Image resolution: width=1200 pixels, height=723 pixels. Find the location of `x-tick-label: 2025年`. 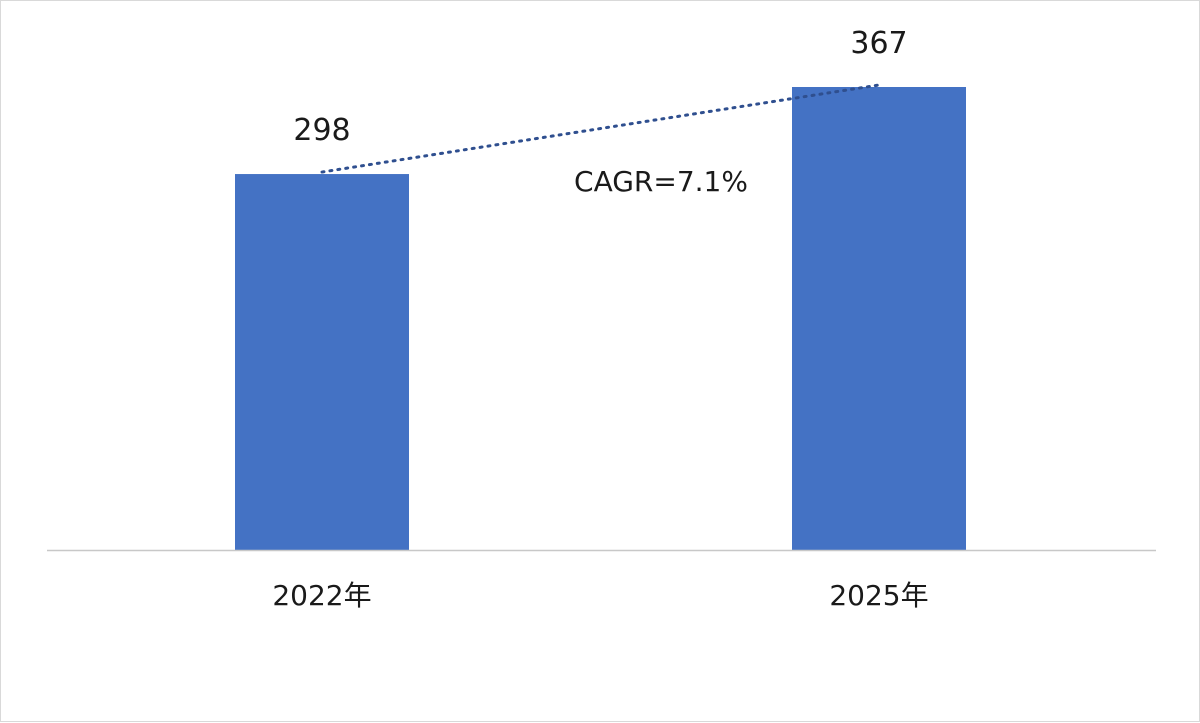

x-tick-label: 2025年 is located at coordinates (878, 595).